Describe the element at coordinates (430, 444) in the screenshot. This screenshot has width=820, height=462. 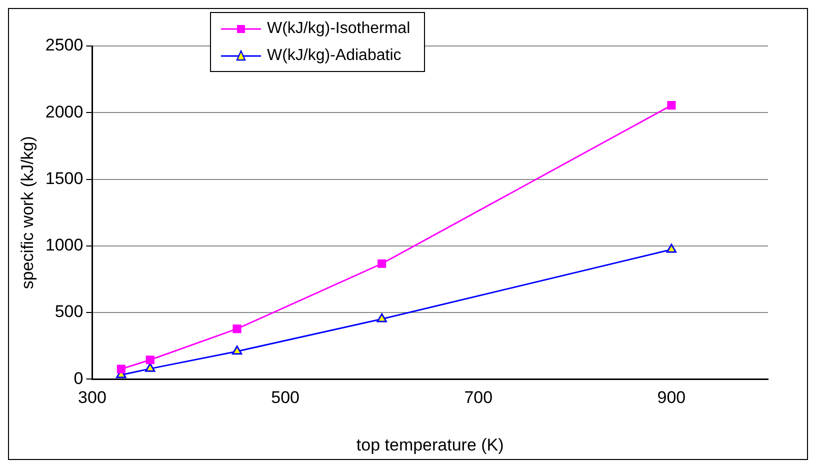
I see `x-axis-title: top temperature (K)` at that location.